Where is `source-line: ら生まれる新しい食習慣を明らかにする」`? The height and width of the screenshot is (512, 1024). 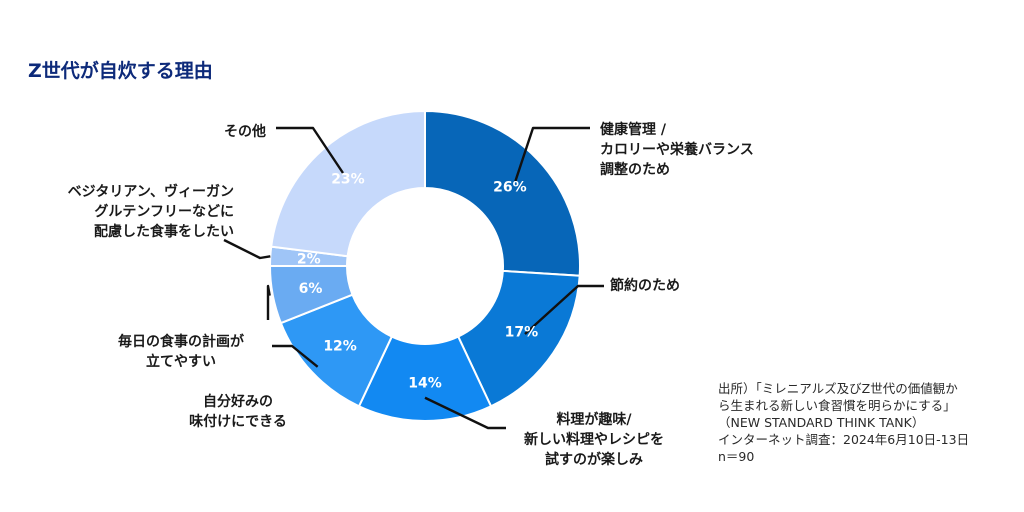
source-line: ら生まれる新しい食習慣を明らかにする」 is located at coordinates (837, 405).